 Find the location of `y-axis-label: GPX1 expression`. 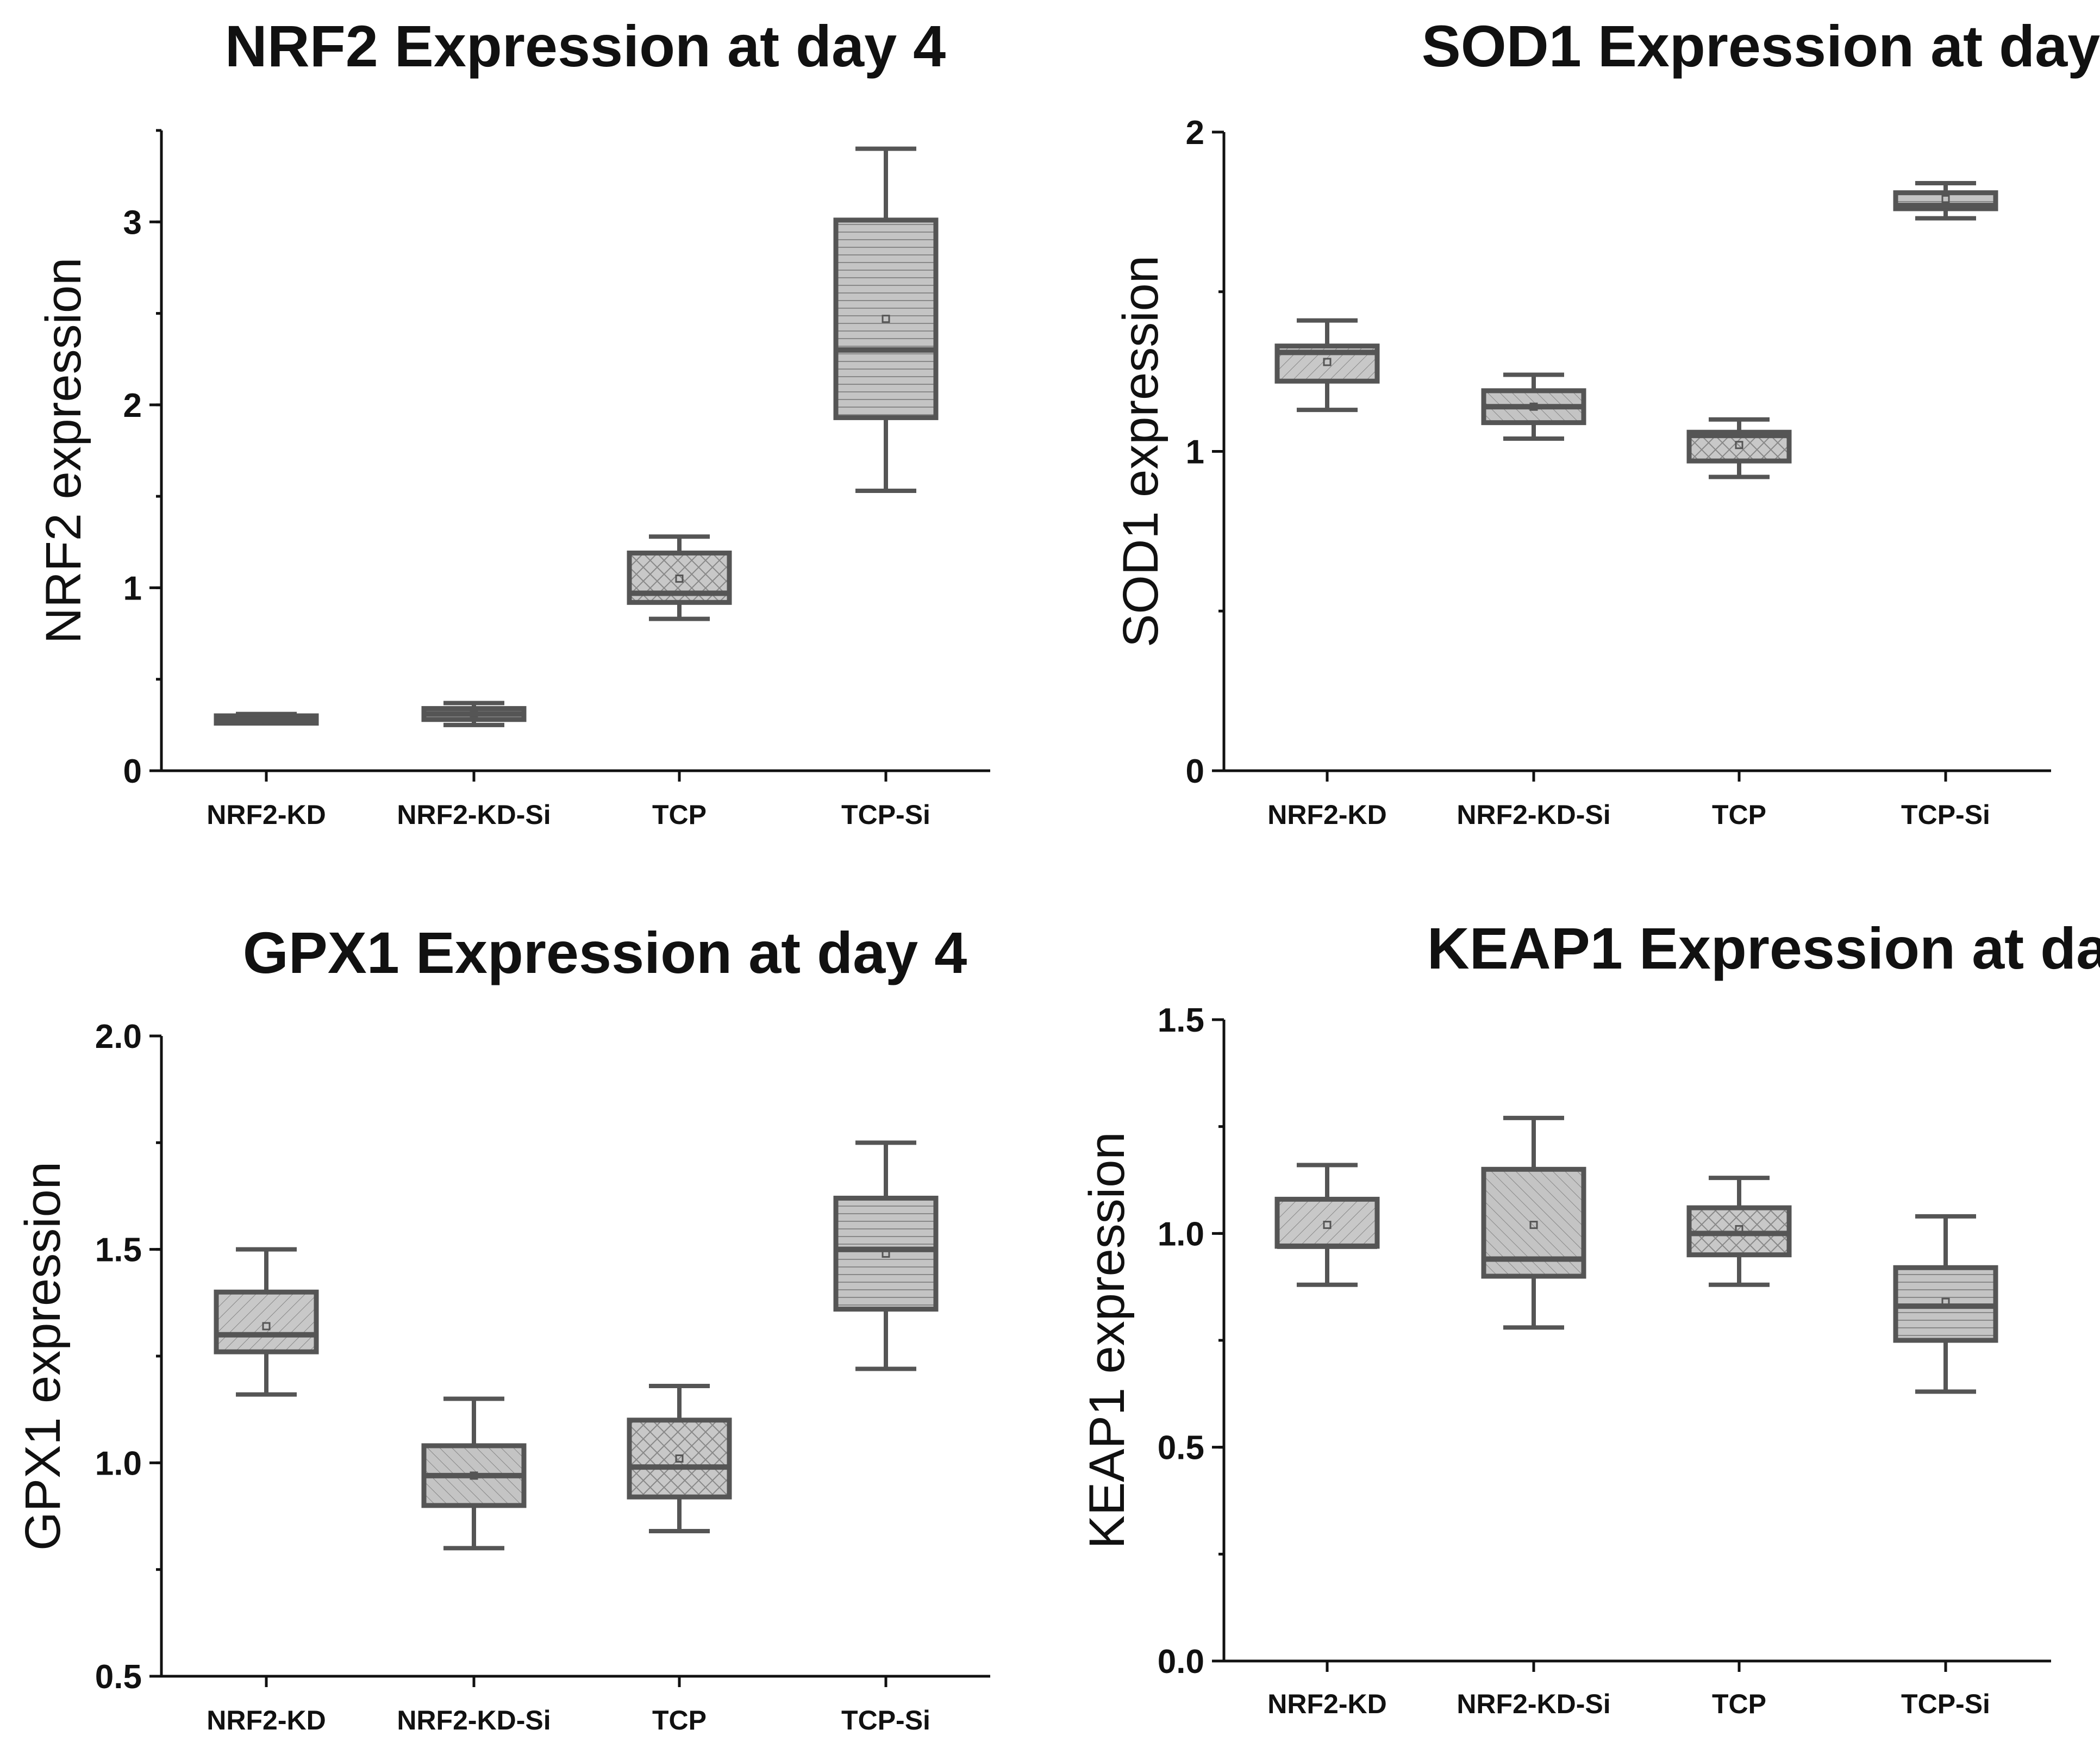

y-axis-label: GPX1 expression is located at coordinates (43, 1357).